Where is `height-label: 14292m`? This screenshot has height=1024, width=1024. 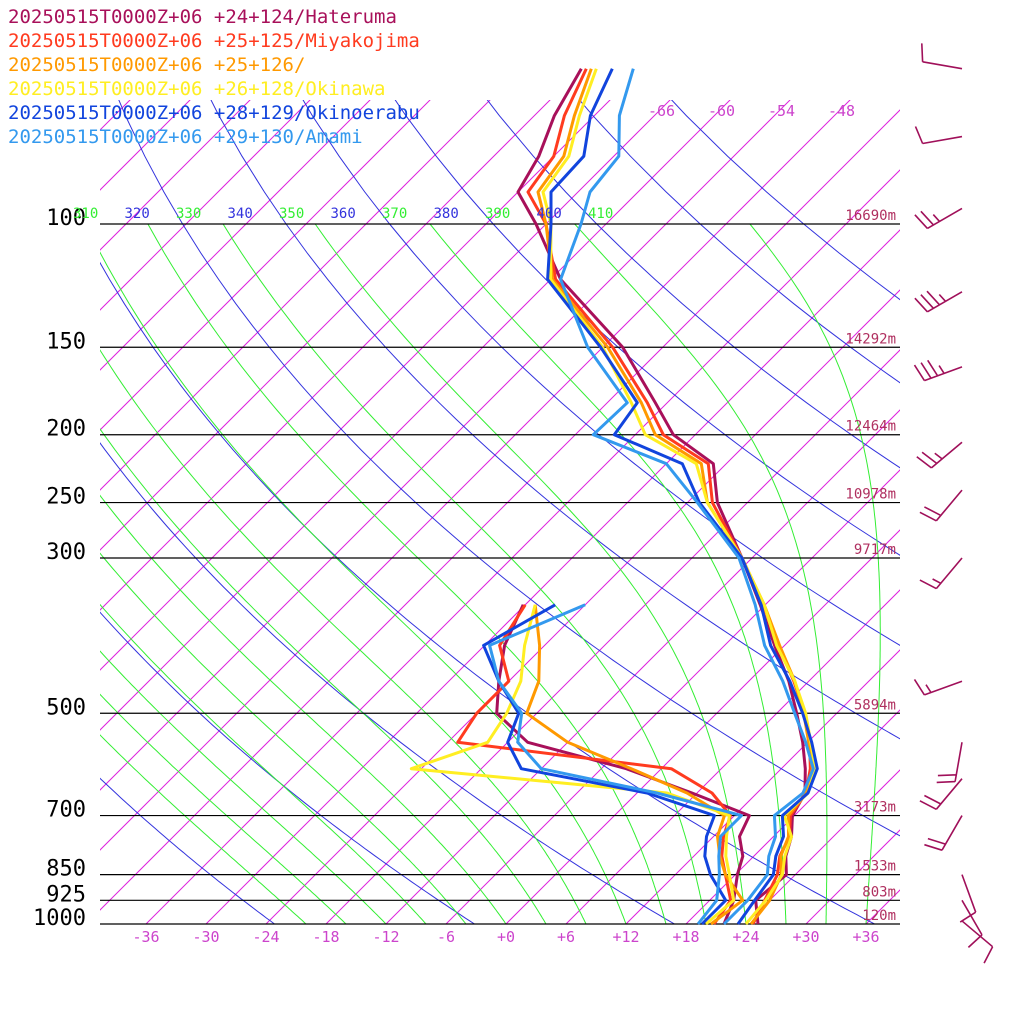
height-label: 14292m is located at coordinates (870, 339).